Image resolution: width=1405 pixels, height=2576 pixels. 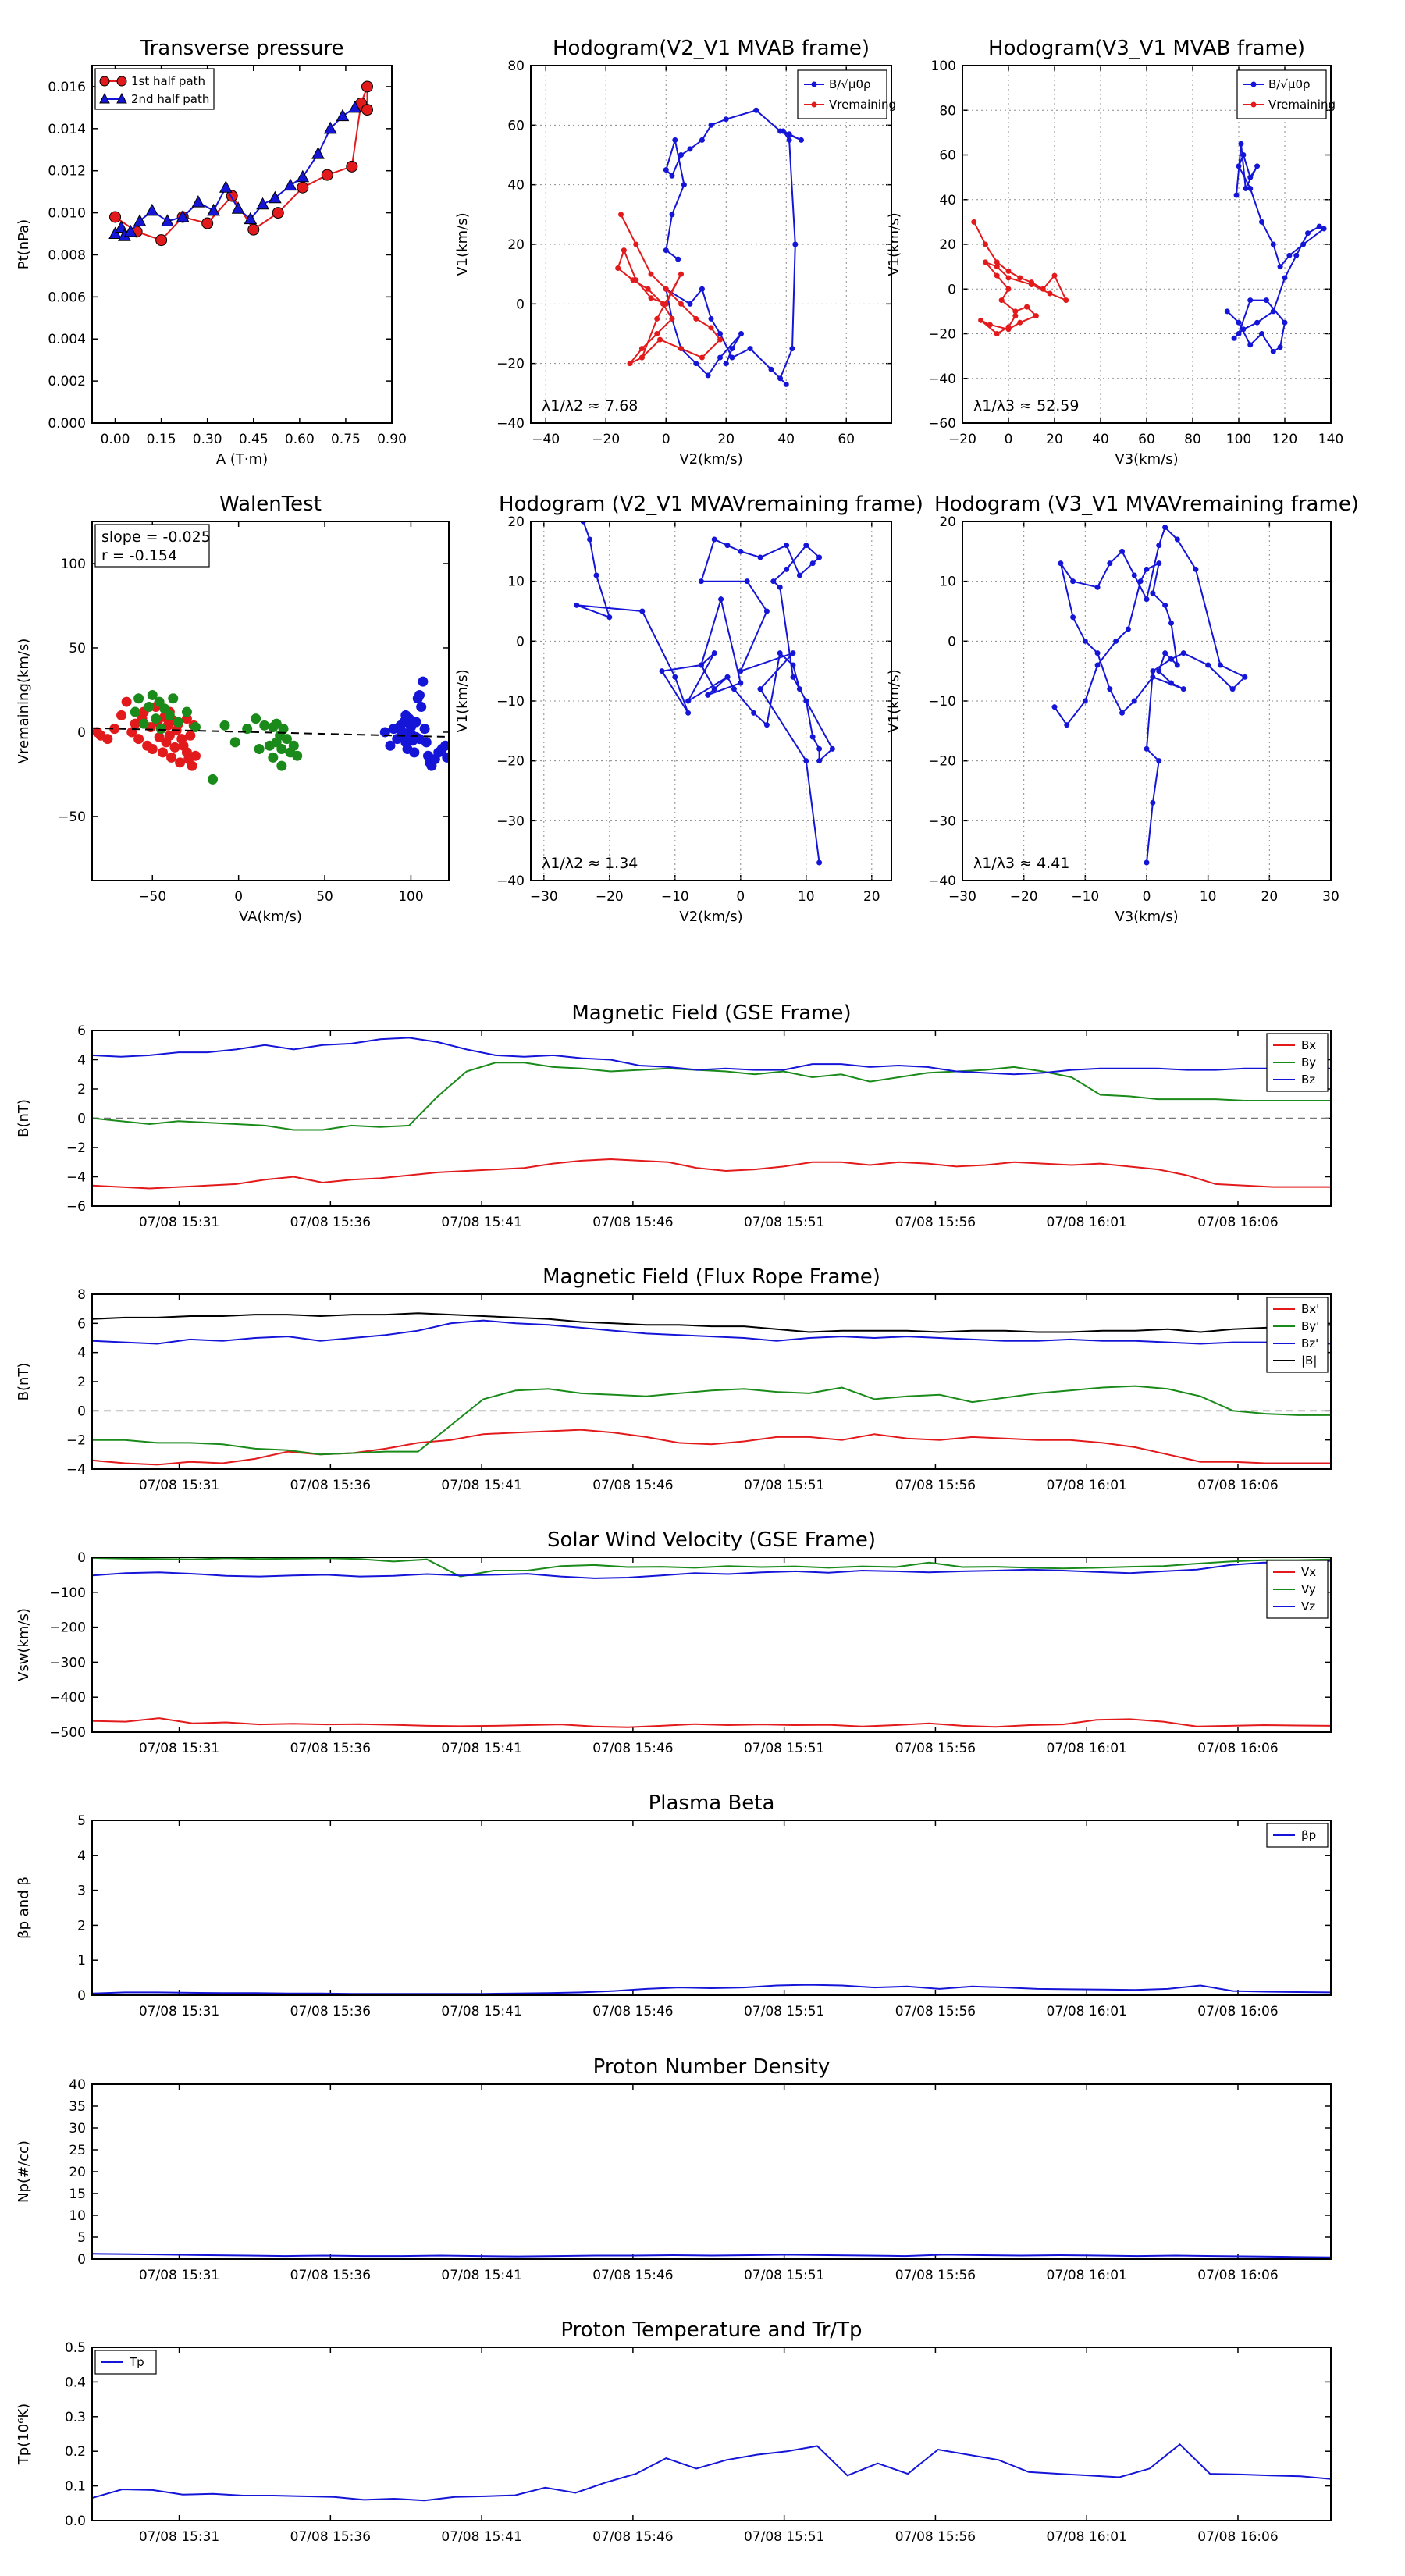 What do you see at coordinates (76, 2417) in the screenshot?
I see `y-tick-label: 0.3` at bounding box center [76, 2417].